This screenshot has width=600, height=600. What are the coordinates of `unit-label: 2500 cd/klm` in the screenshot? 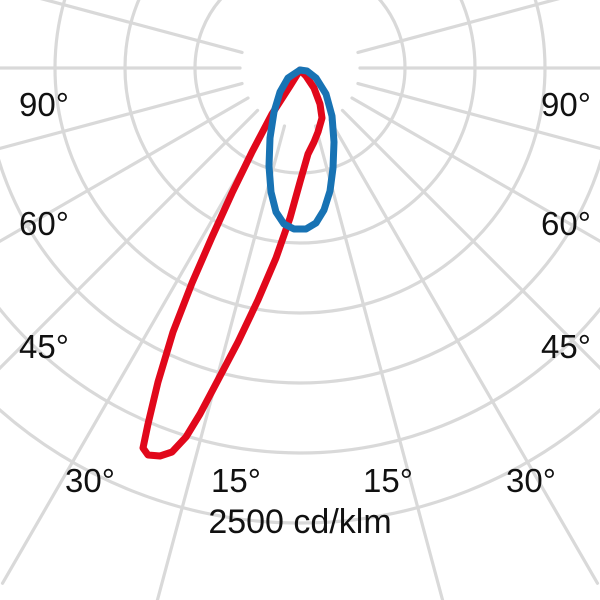 It's located at (299, 522).